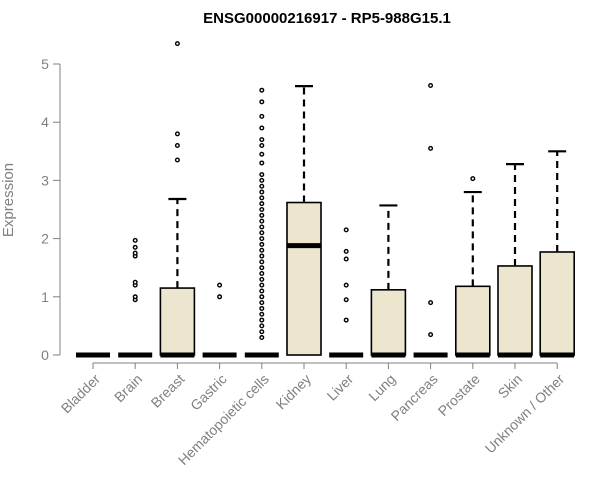  Describe the element at coordinates (327, 18) in the screenshot. I see `chart-title: ENSG00000216917 - RP5-988G15.1` at that location.